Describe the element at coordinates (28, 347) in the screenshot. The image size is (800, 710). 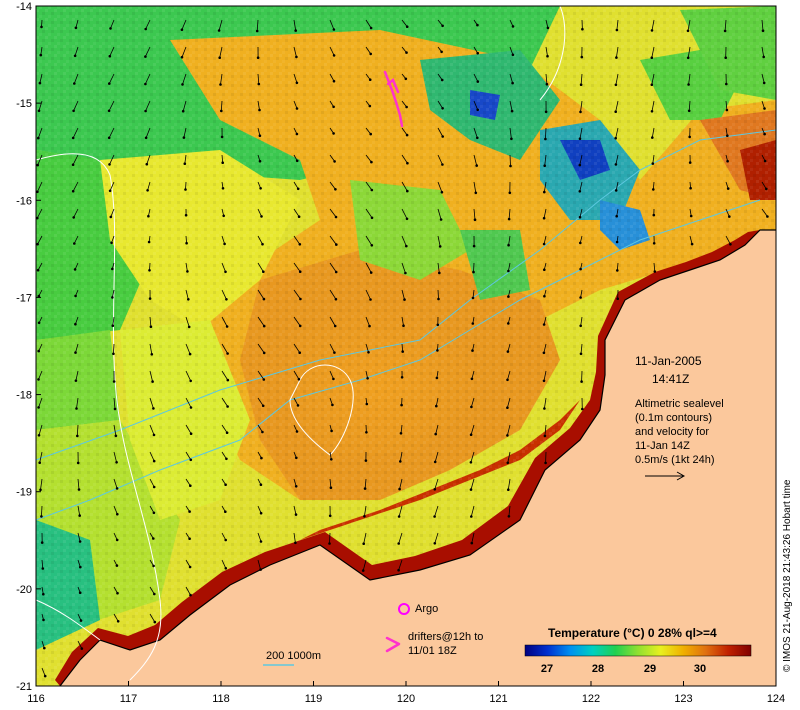
I see `y-axis: -14 -15 -16 -17 -18 -19 -20 -21` at that location.